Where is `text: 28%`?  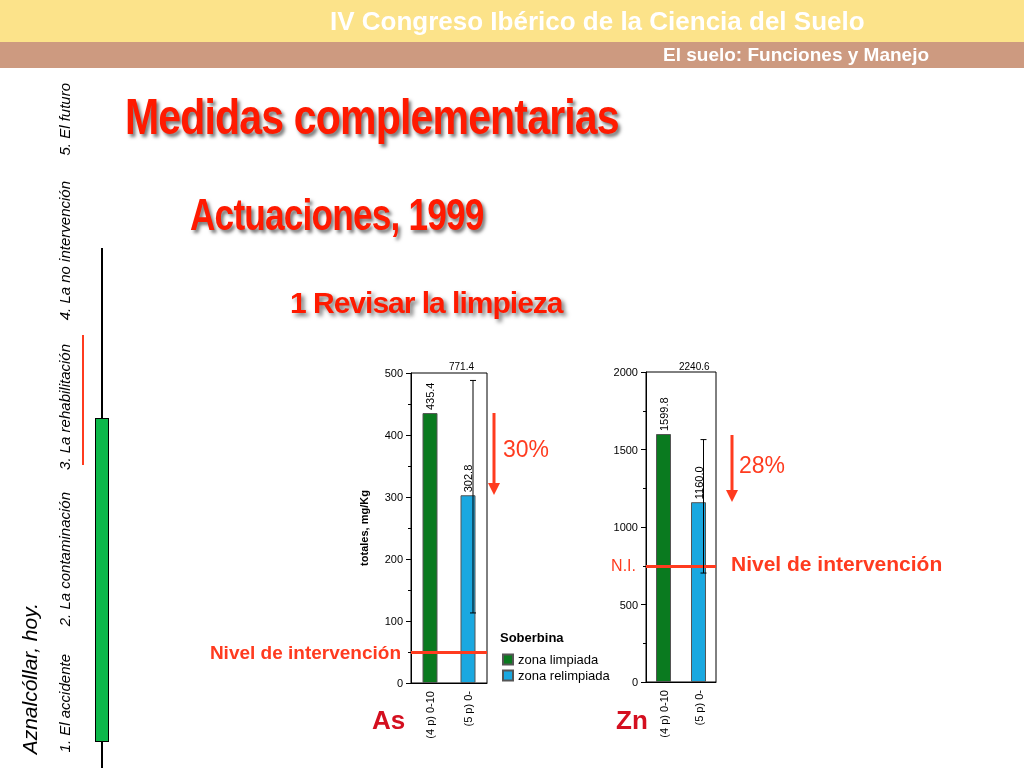 text: 28% is located at coordinates (762, 465).